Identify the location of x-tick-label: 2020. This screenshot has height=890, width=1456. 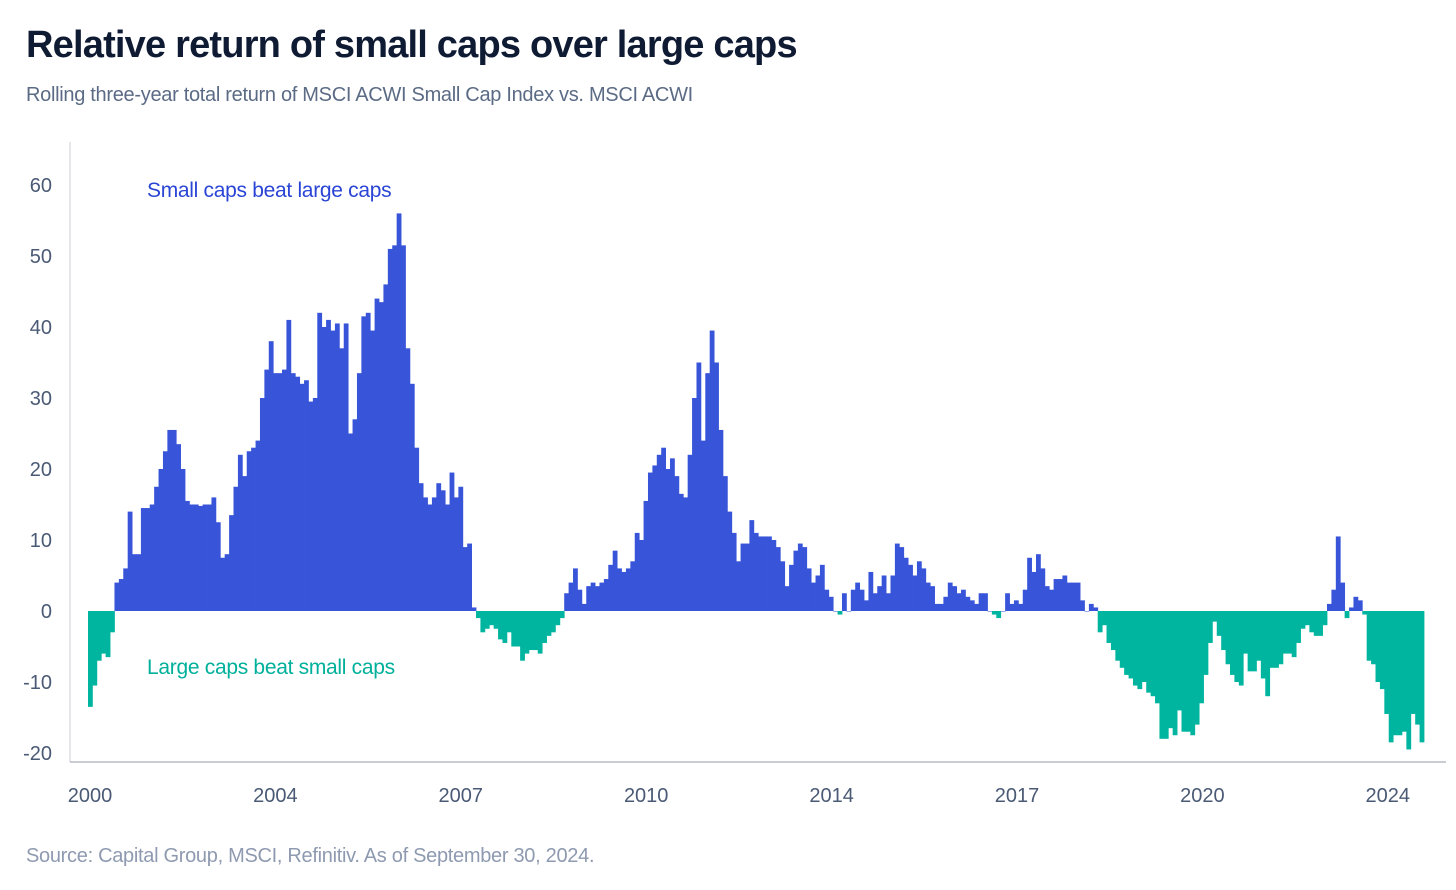
(1202, 796).